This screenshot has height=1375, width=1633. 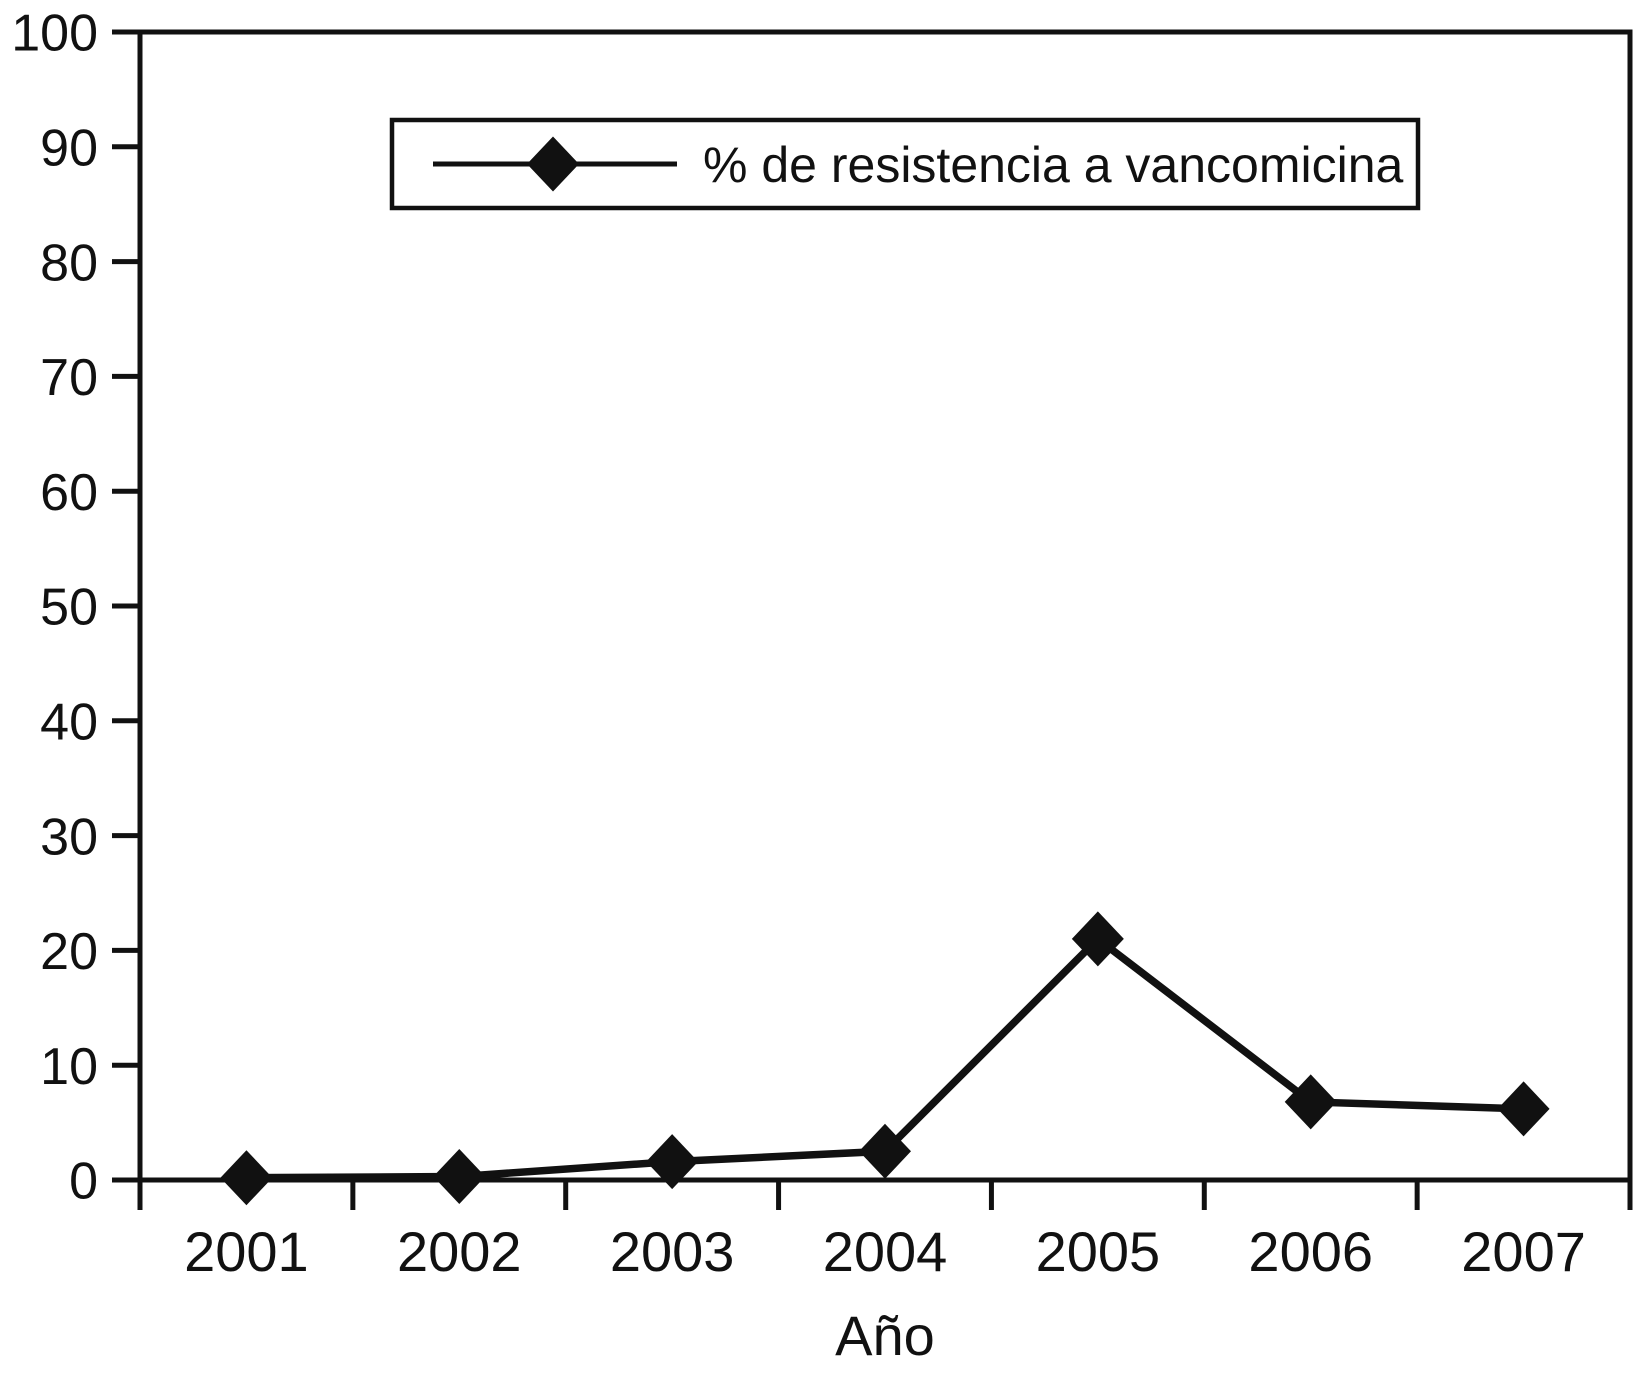 What do you see at coordinates (246, 1251) in the screenshot?
I see `x-axis-tick-label: 2001` at bounding box center [246, 1251].